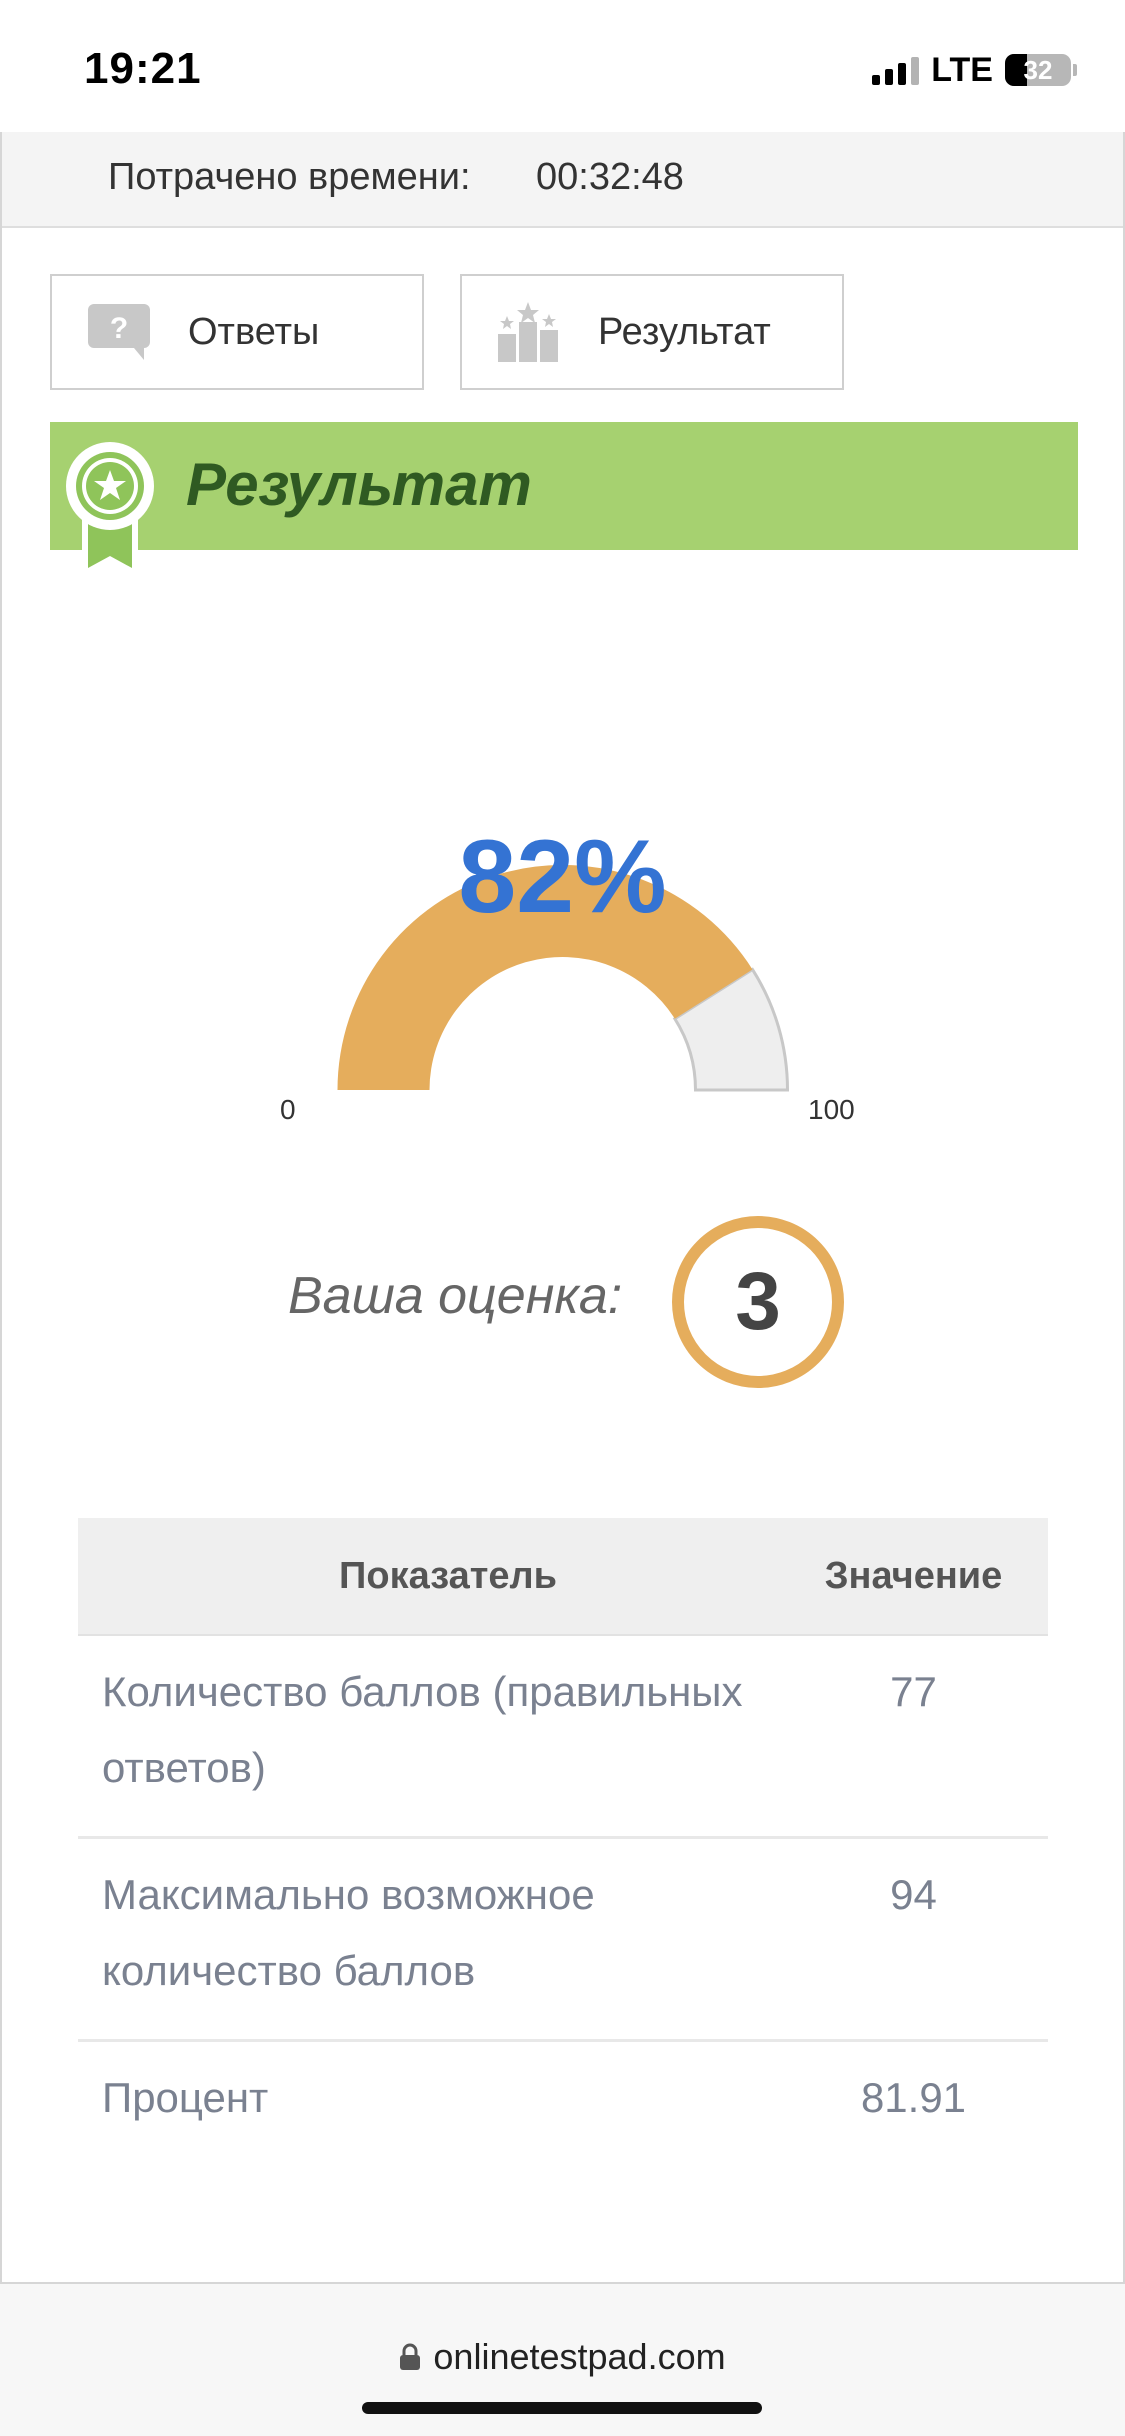  I want to click on grade-value: 3, so click(758, 1301).